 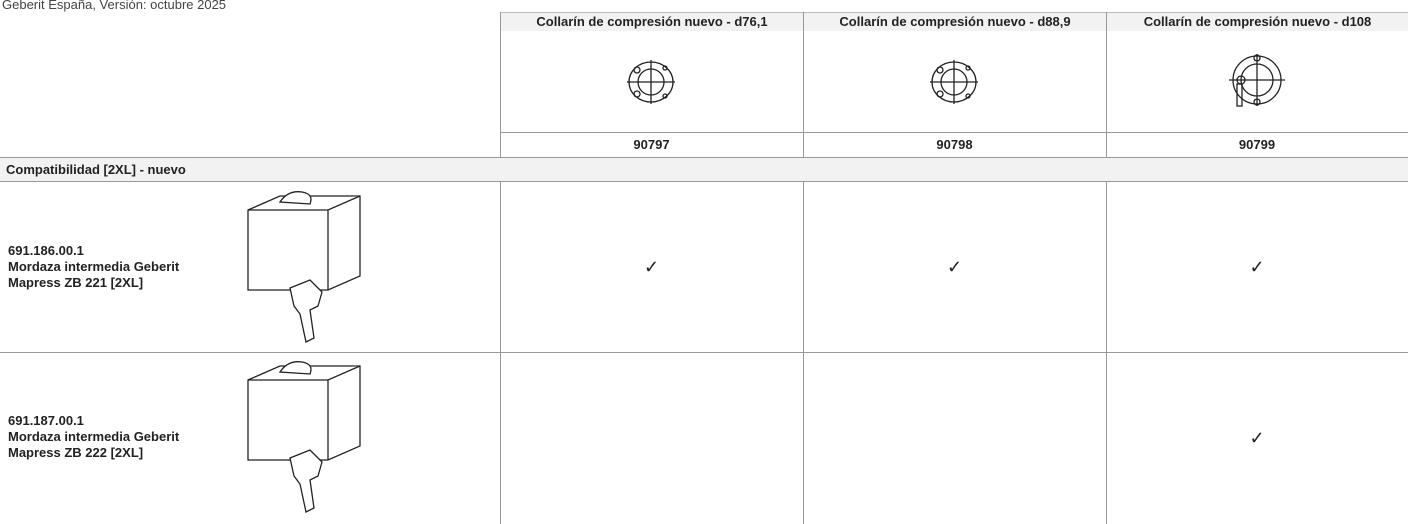 What do you see at coordinates (651, 21) in the screenshot?
I see `column-header: Collarín de compresión nuevo - d76,1` at bounding box center [651, 21].